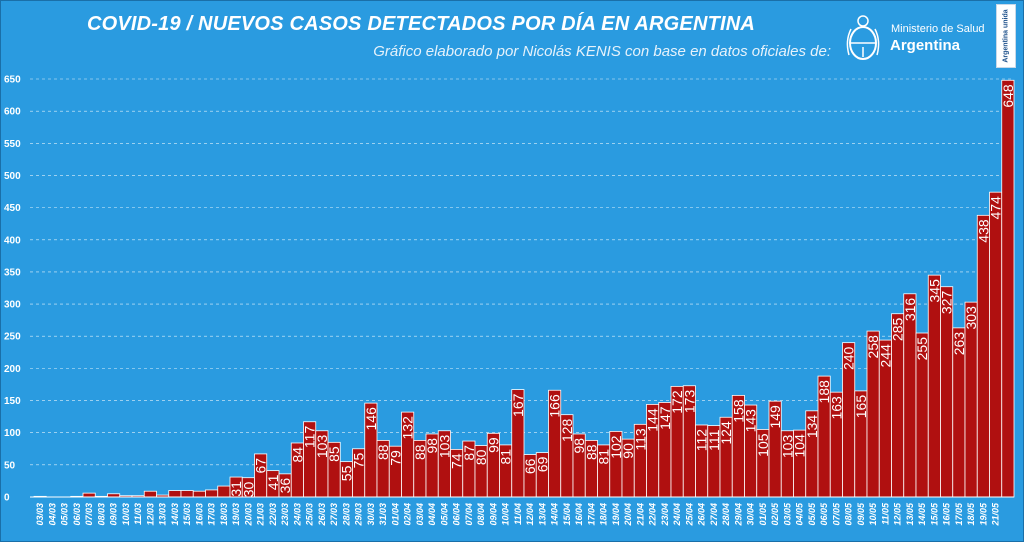  I want to click on data-label: 146, so click(371, 419).